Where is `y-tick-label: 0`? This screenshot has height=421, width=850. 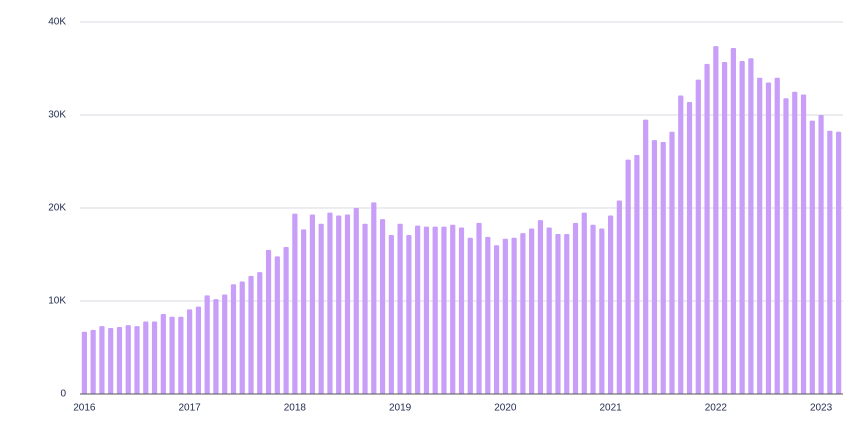
y-tick-label: 0 is located at coordinates (63, 394).